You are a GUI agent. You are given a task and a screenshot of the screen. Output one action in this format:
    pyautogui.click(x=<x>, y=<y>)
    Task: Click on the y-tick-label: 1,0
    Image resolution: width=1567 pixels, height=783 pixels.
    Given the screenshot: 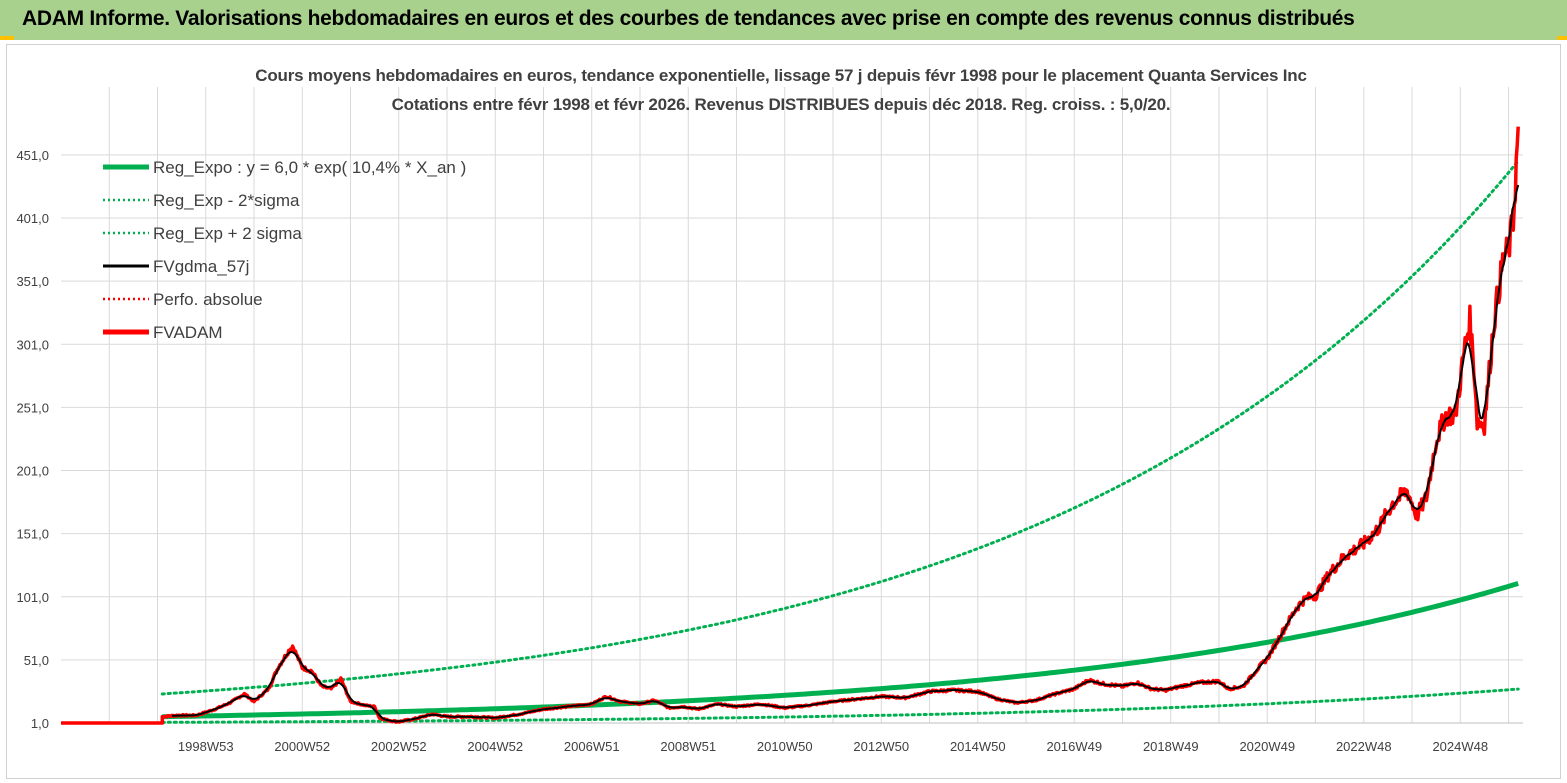 What is the action you would take?
    pyautogui.click(x=40, y=723)
    